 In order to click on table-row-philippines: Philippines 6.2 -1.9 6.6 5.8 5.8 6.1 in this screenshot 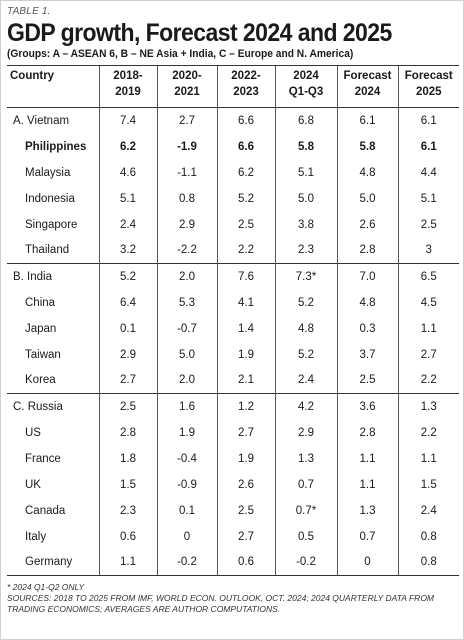, I will do `click(233, 146)`.